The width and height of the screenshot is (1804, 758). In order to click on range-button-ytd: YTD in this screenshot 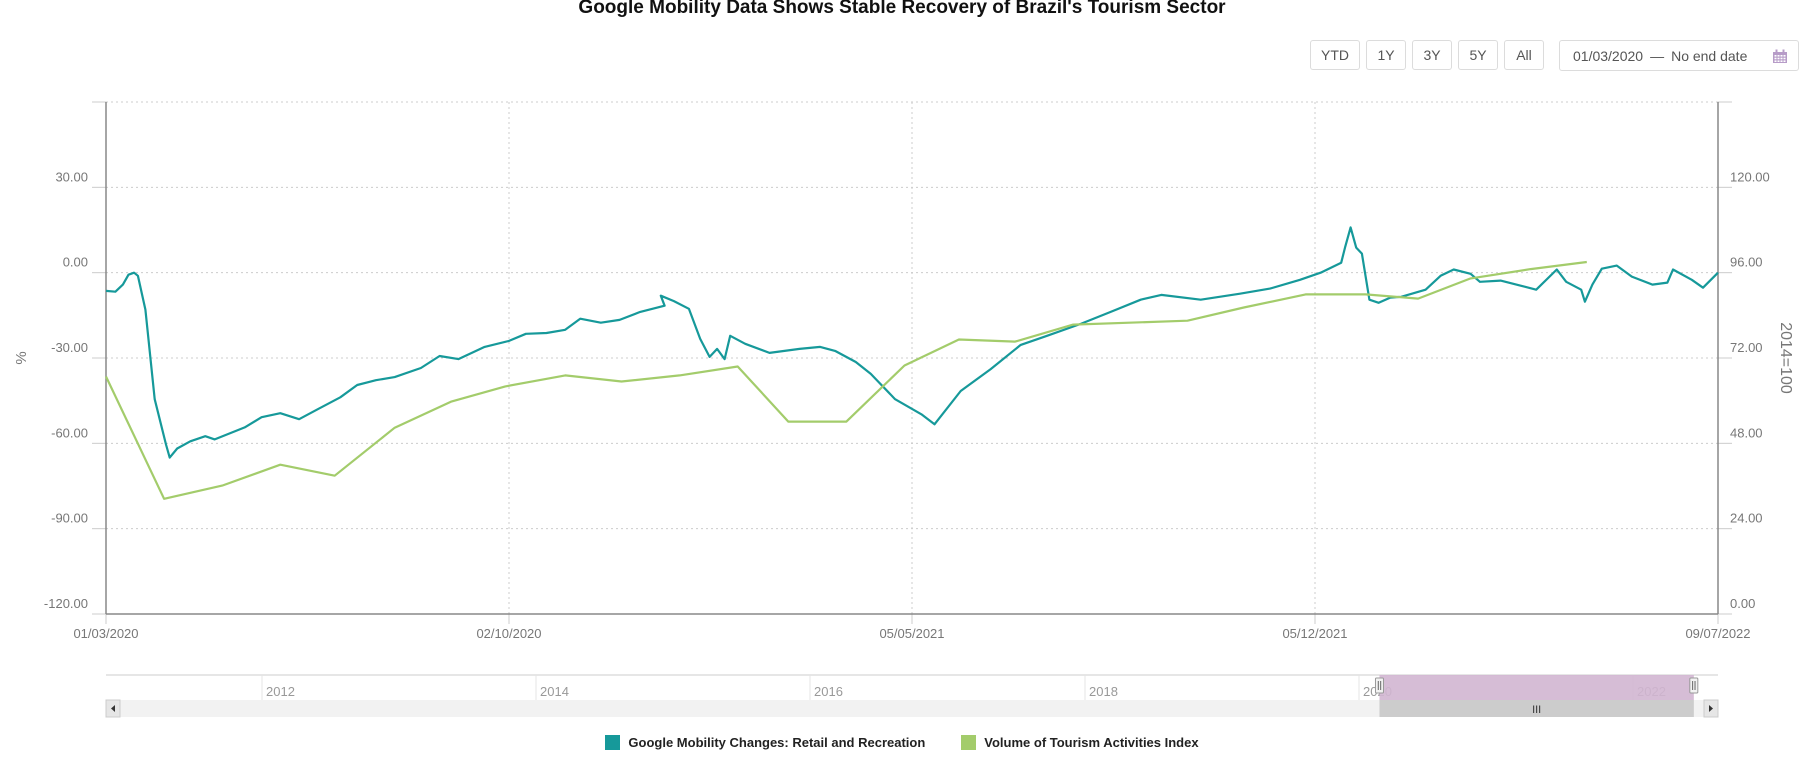, I will do `click(1335, 55)`.